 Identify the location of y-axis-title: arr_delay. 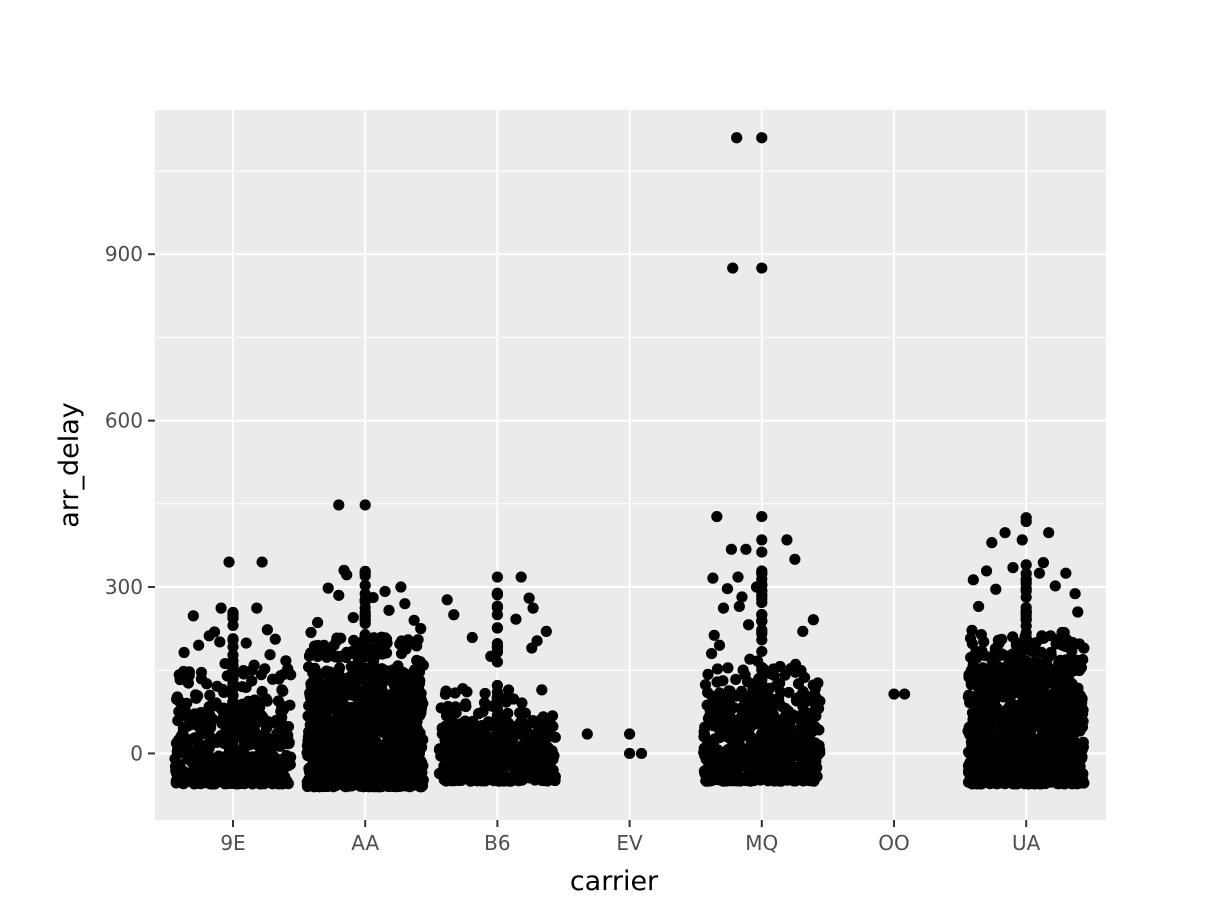
(69, 465).